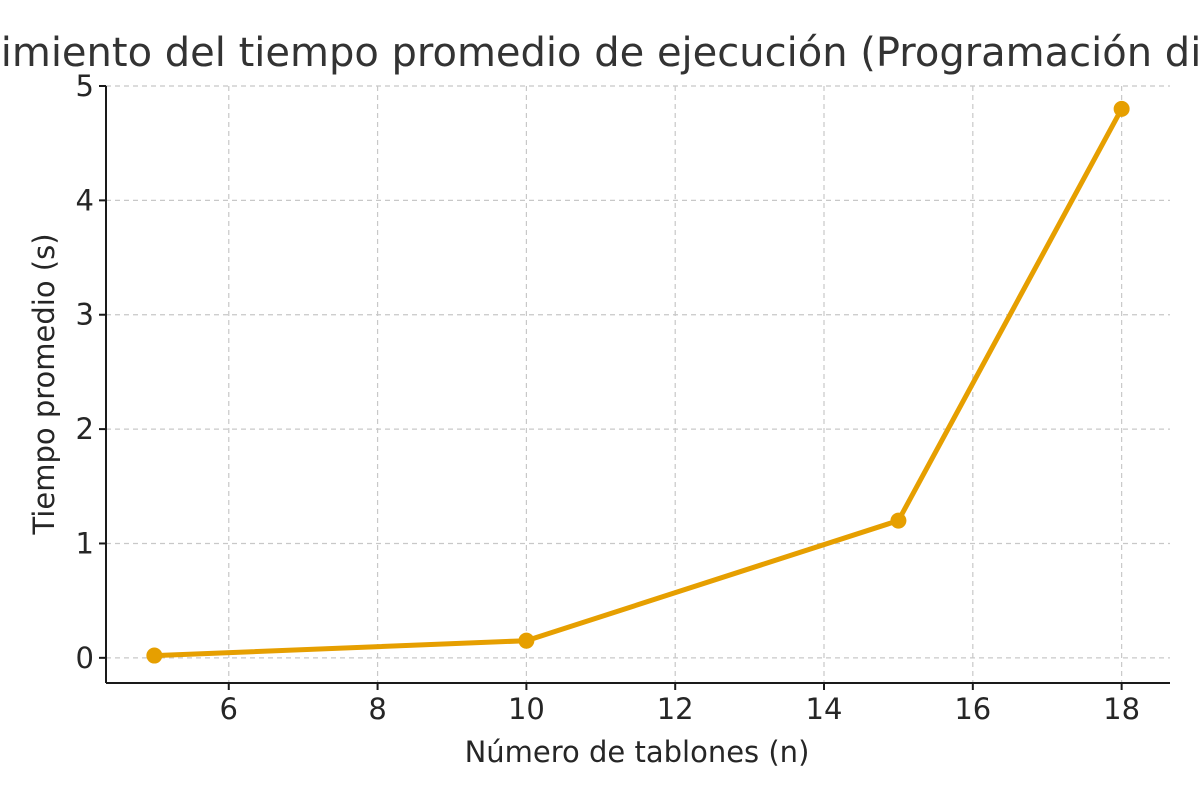 The height and width of the screenshot is (800, 1200). I want to click on y-tick-label: 5, so click(85, 86).